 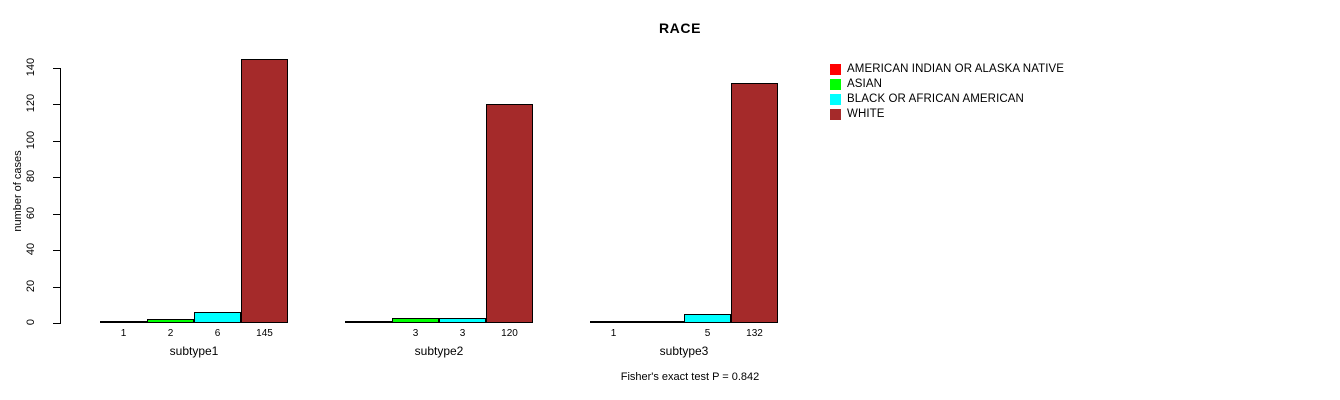 What do you see at coordinates (690, 377) in the screenshot?
I see `statistical-test-note: Fisher's exact test P = 0.842` at bounding box center [690, 377].